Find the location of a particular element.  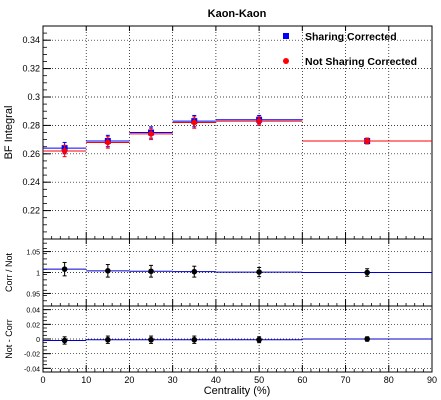

legend-label: Sharing Corrected is located at coordinates (351, 37).